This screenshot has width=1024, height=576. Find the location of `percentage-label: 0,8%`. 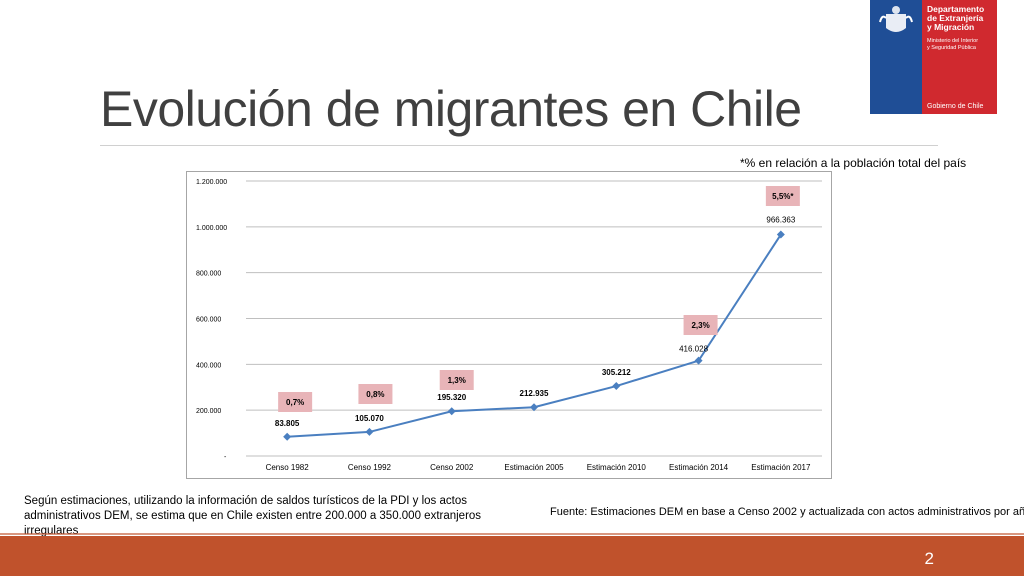

percentage-label: 0,8% is located at coordinates (375, 394).